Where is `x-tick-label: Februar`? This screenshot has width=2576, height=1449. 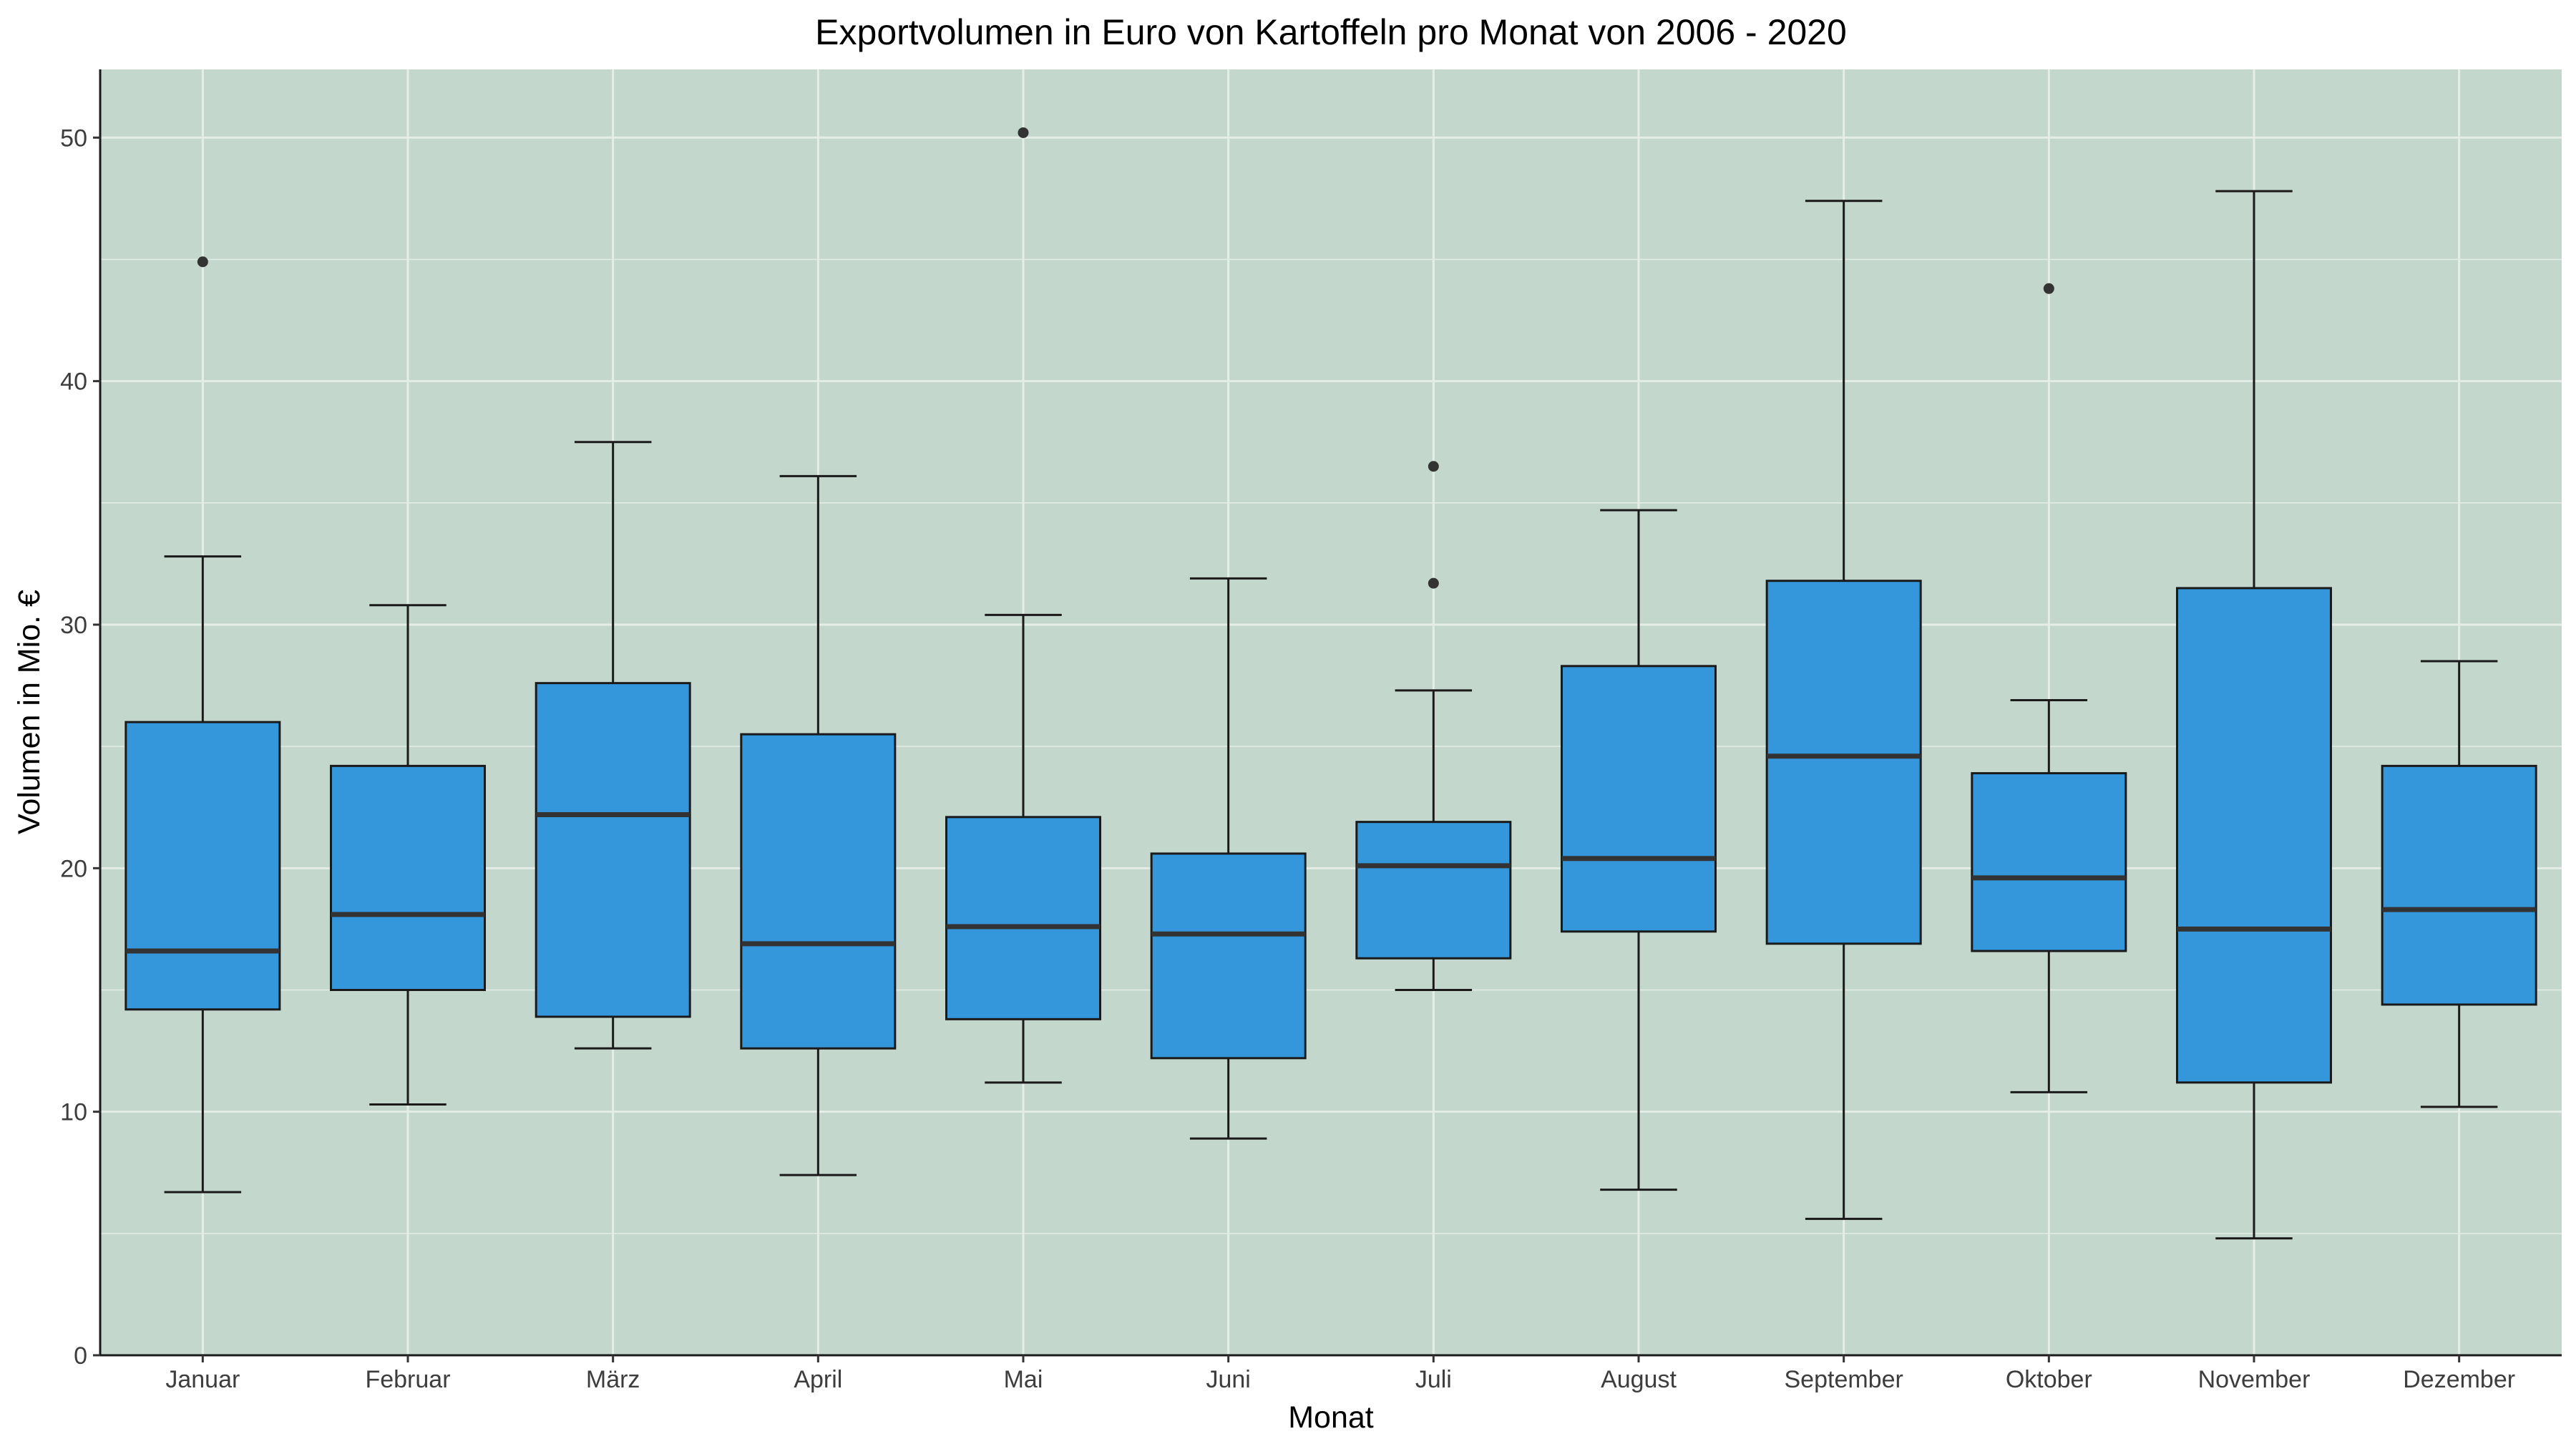
x-tick-label: Februar is located at coordinates (407, 1379).